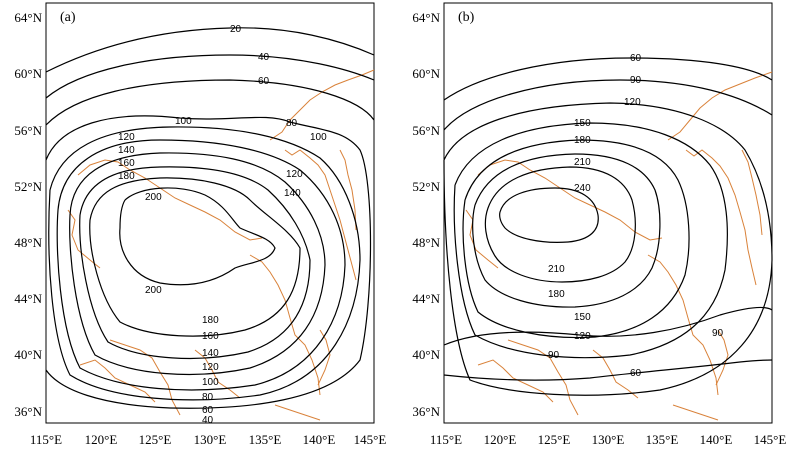  I want to click on panel-a-lat-40: 40°N, so click(28, 354).